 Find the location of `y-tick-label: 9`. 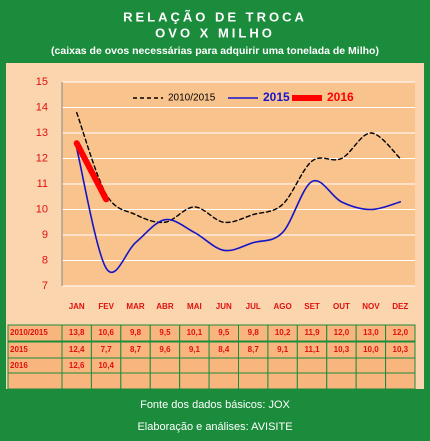

y-tick-label: 9 is located at coordinates (45, 235).